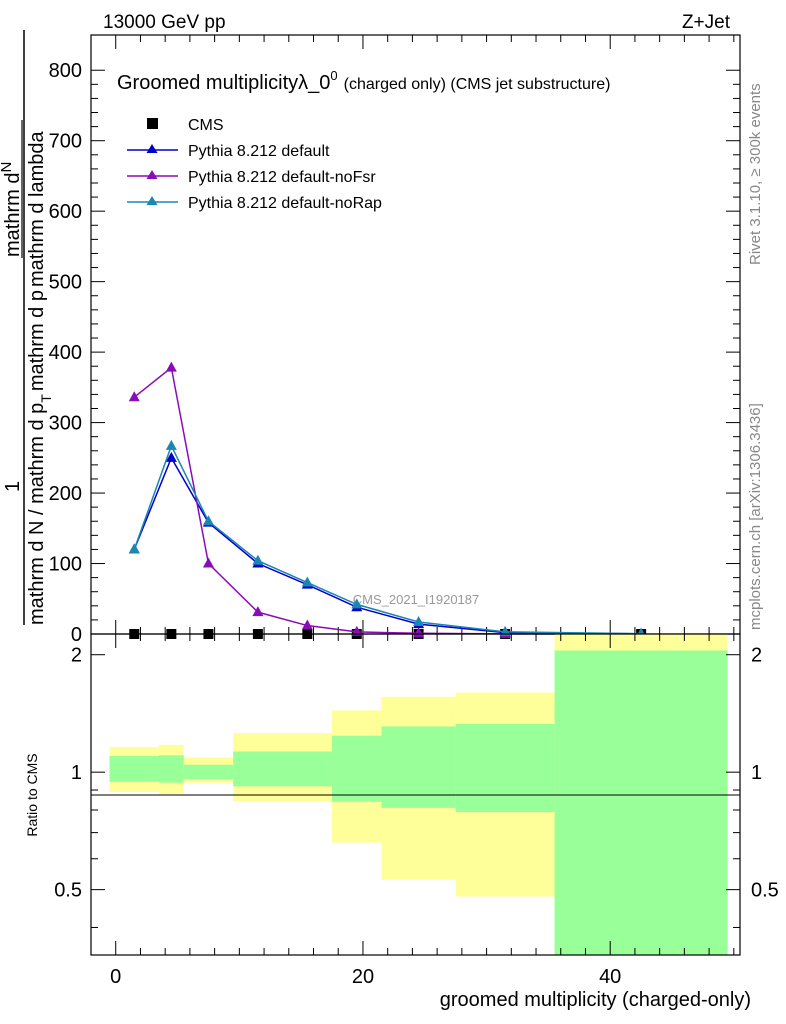 Image resolution: width=786 pixels, height=1024 pixels. Describe the element at coordinates (32, 794) in the screenshot. I see `ratio-y-axis-label: Ratio to CMS` at that location.